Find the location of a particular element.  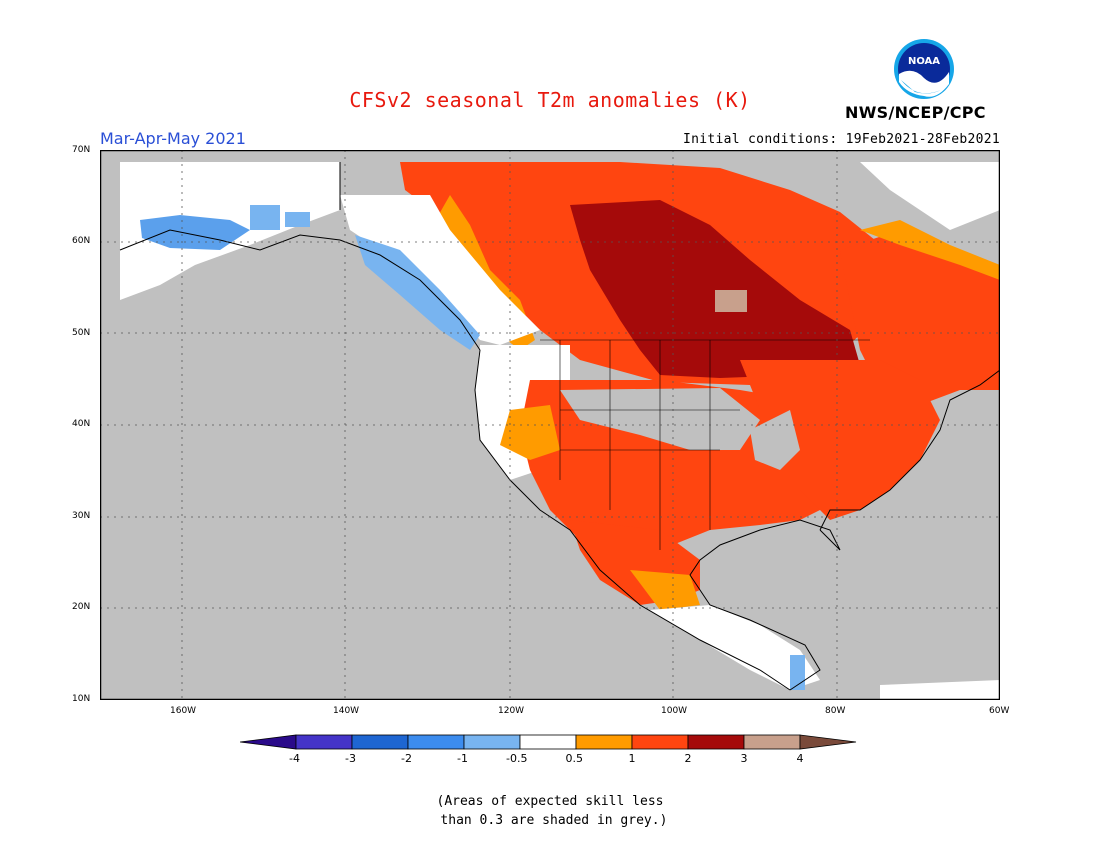

colorbar-tick-label: 2 is located at coordinates (688, 758).